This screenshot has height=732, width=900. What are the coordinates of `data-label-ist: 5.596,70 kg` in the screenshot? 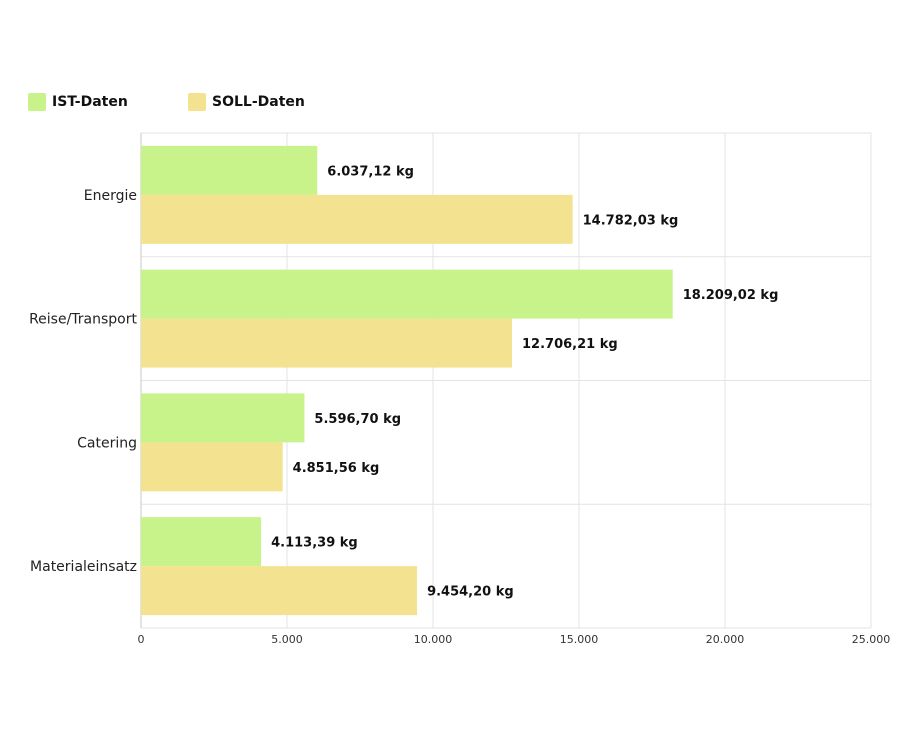 It's located at (357, 419).